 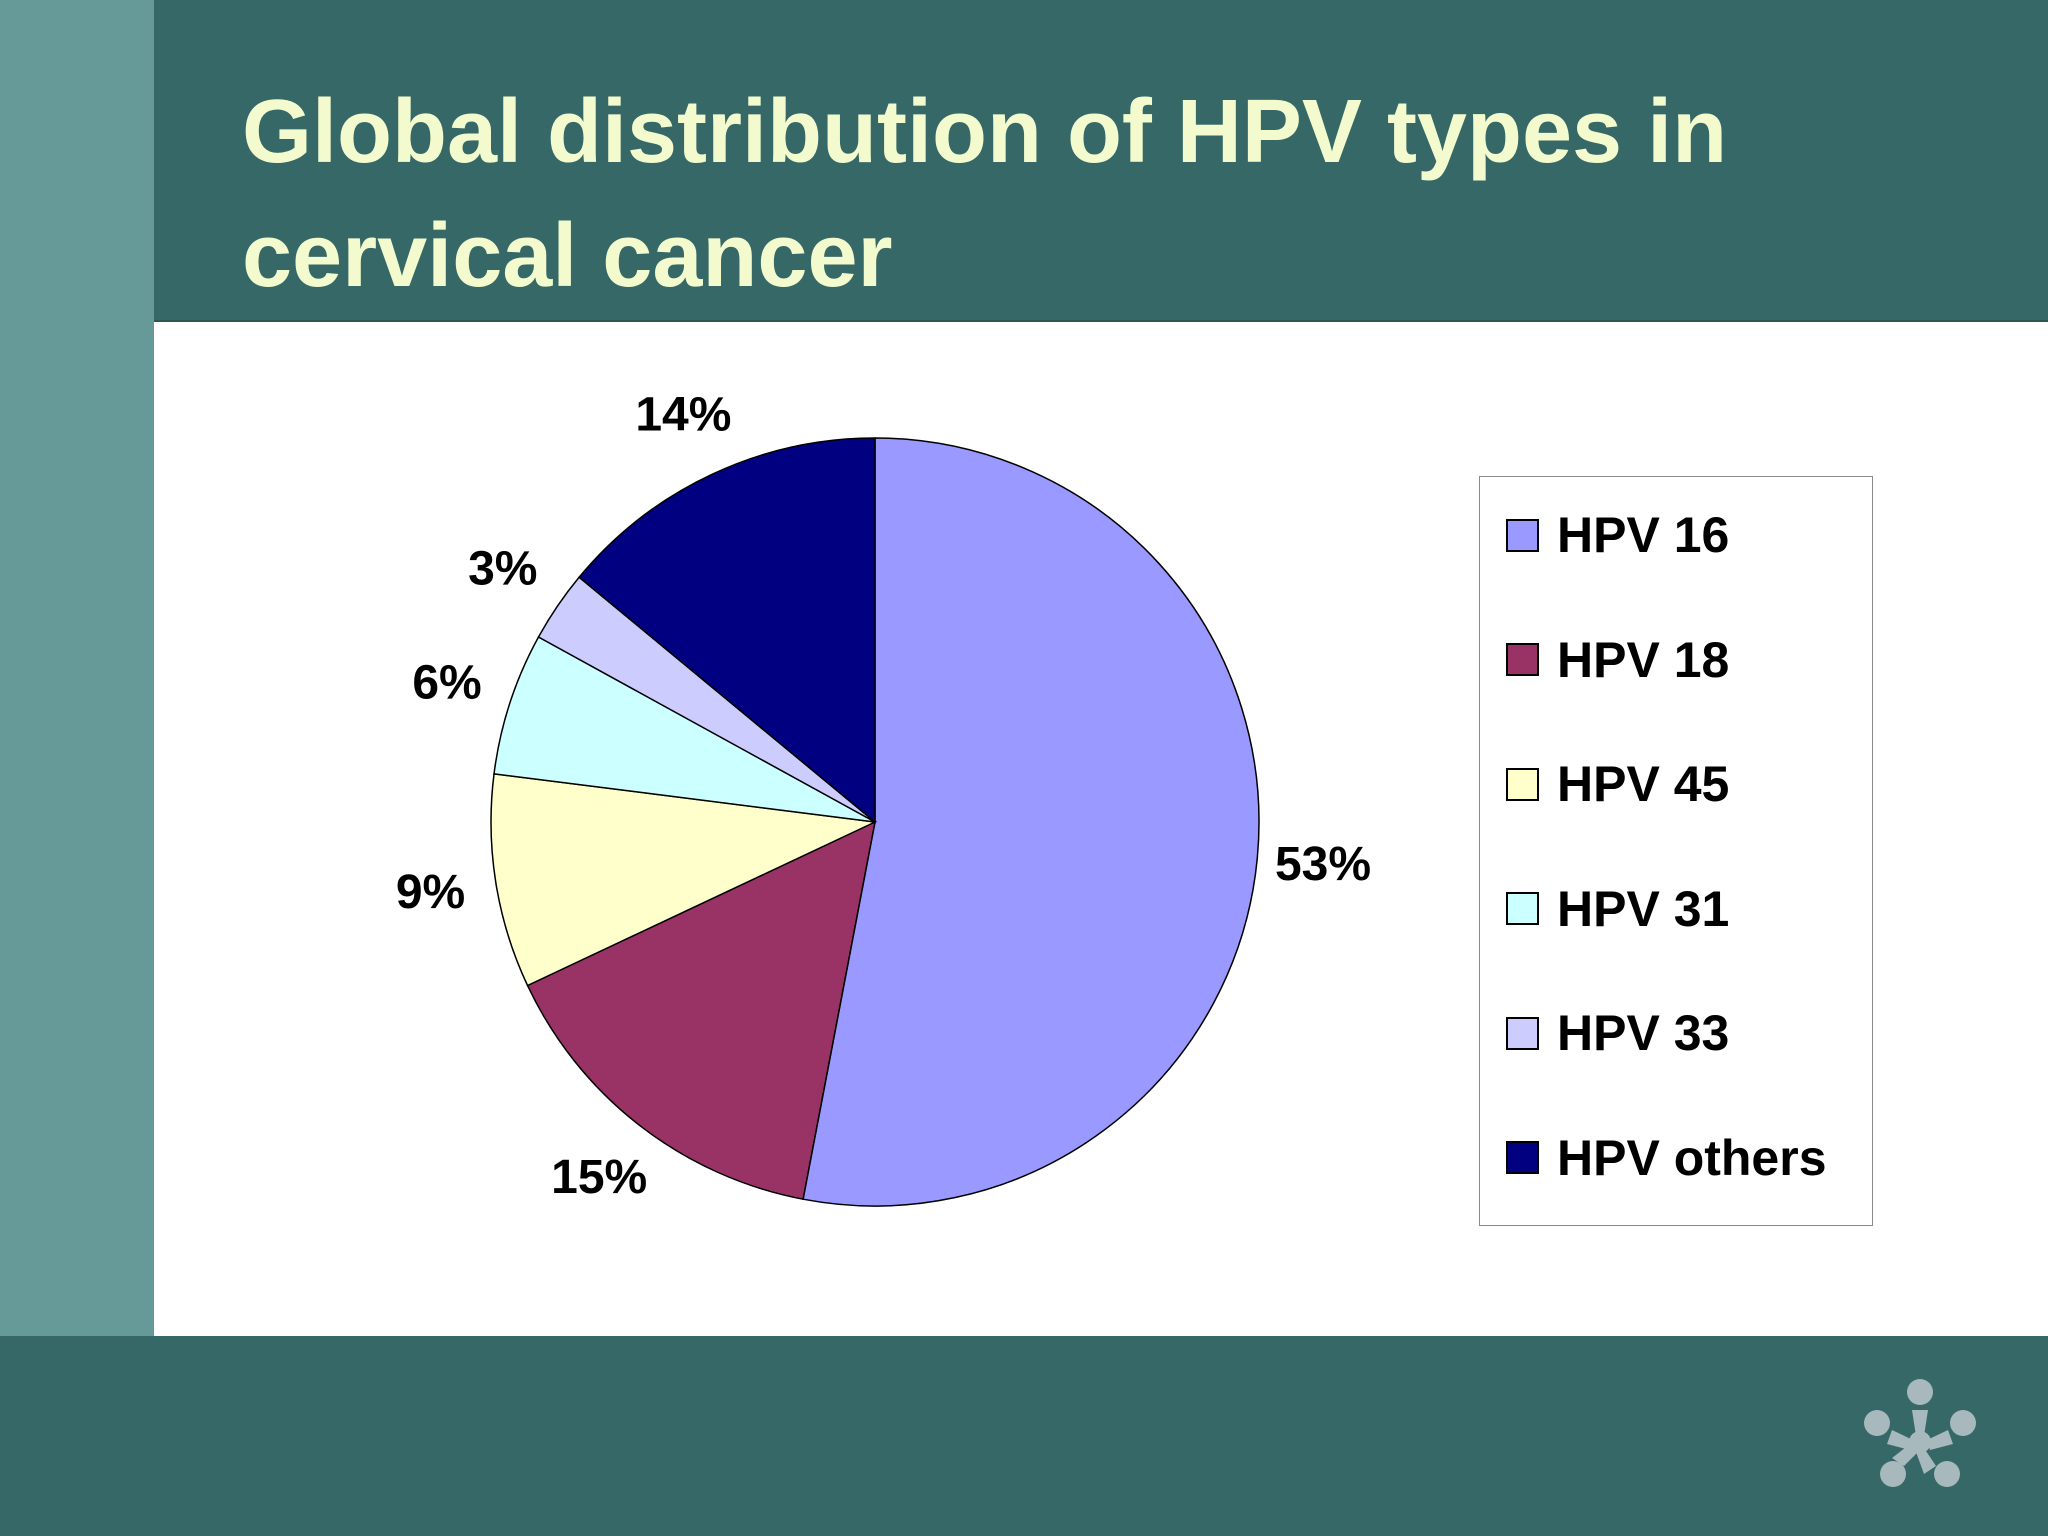 I want to click on legend-label-hpv-others: HPV others, so click(x=1692, y=1157).